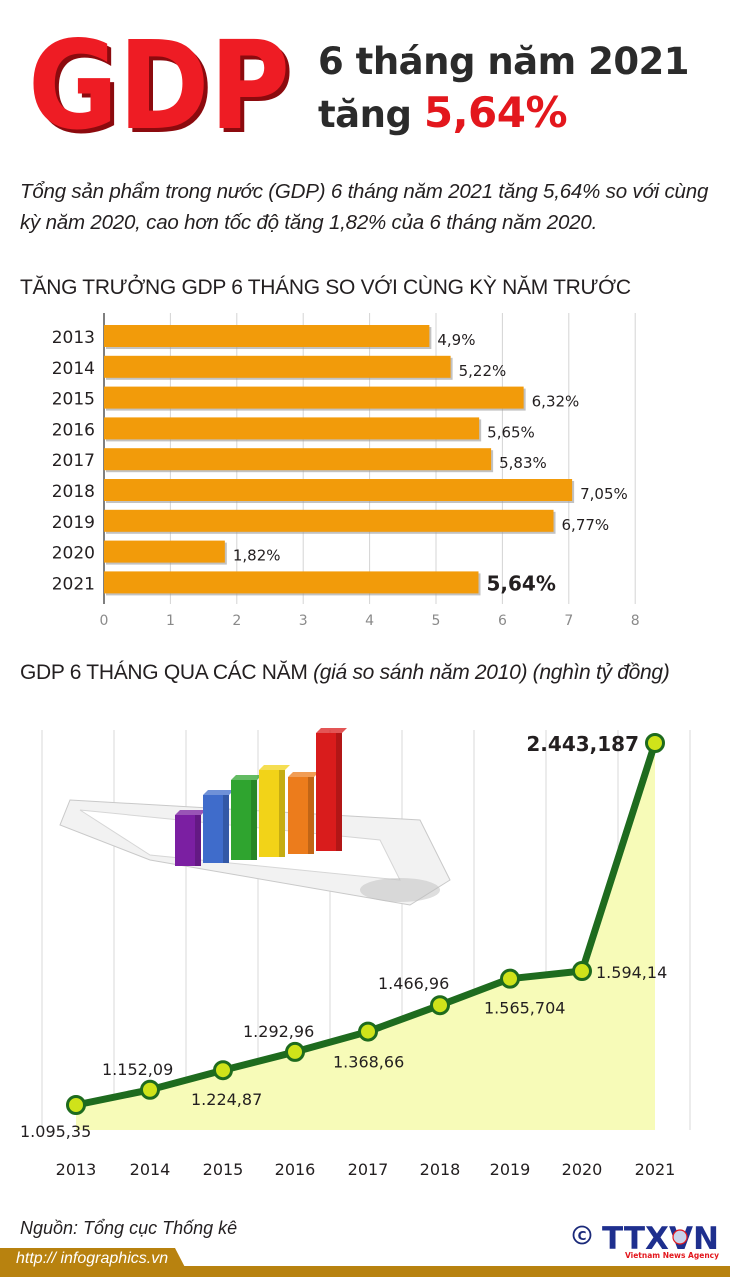  Describe the element at coordinates (660, 1239) in the screenshot. I see `agency-logo-text: TTXVN` at that location.